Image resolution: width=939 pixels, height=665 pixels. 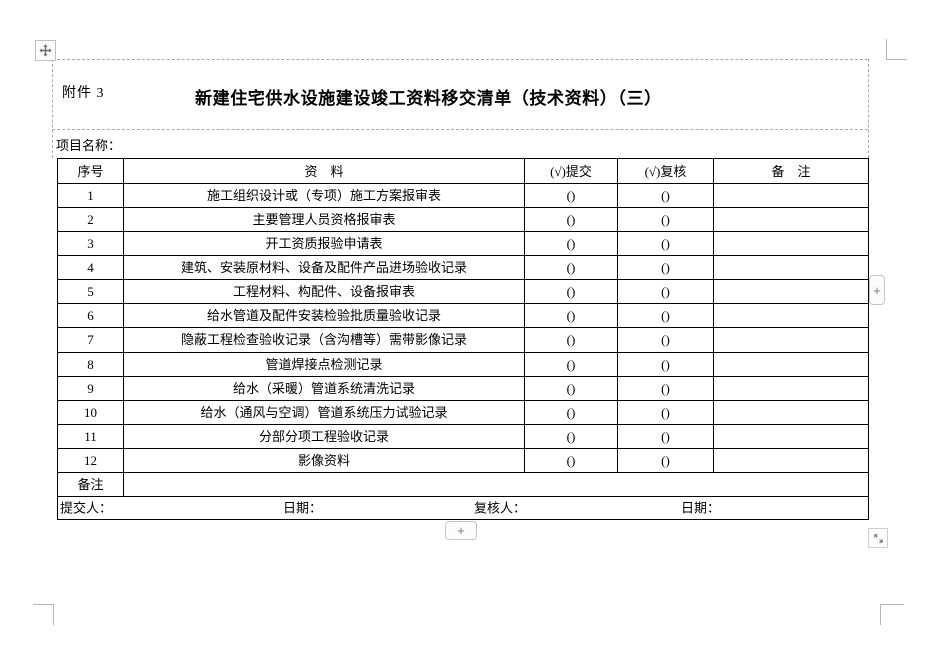 I want to click on submitter-label: 提交人：, so click(x=86, y=508).